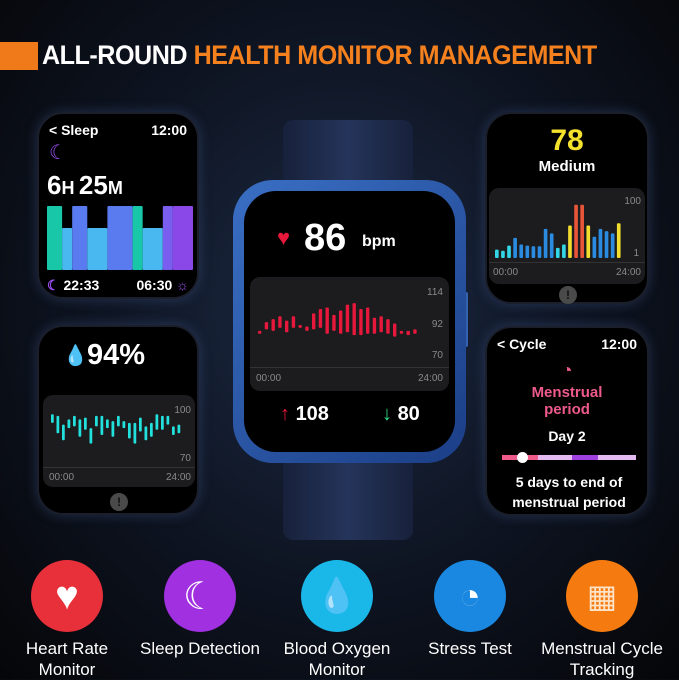  I want to click on cycle-back-link: < Cycle, so click(522, 344).